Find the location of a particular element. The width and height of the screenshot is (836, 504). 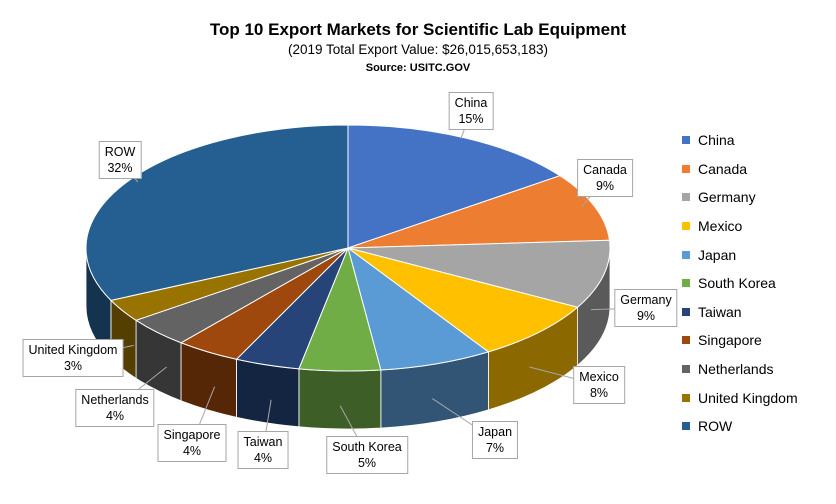

slice-row is located at coordinates (217, 212).